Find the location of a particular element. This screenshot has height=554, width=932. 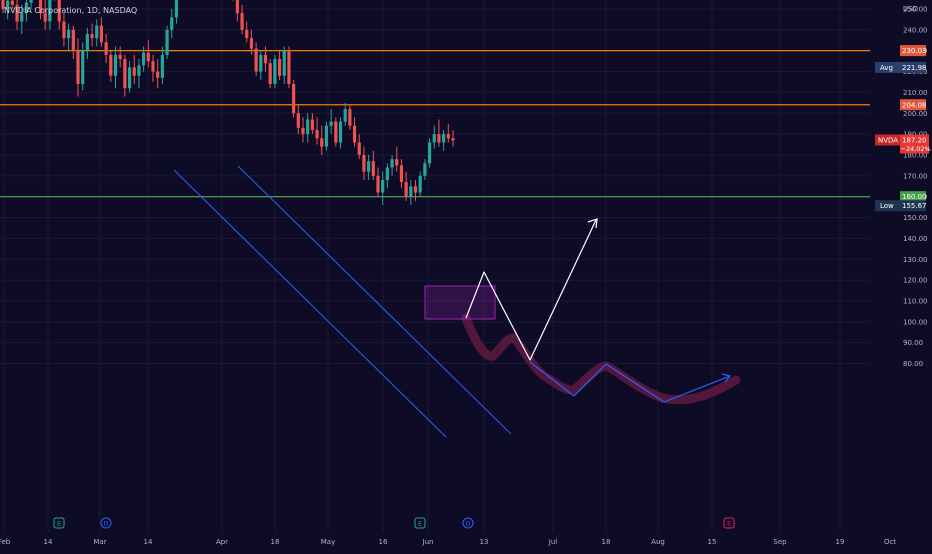

x-tick-label: Jun is located at coordinates (428, 542).